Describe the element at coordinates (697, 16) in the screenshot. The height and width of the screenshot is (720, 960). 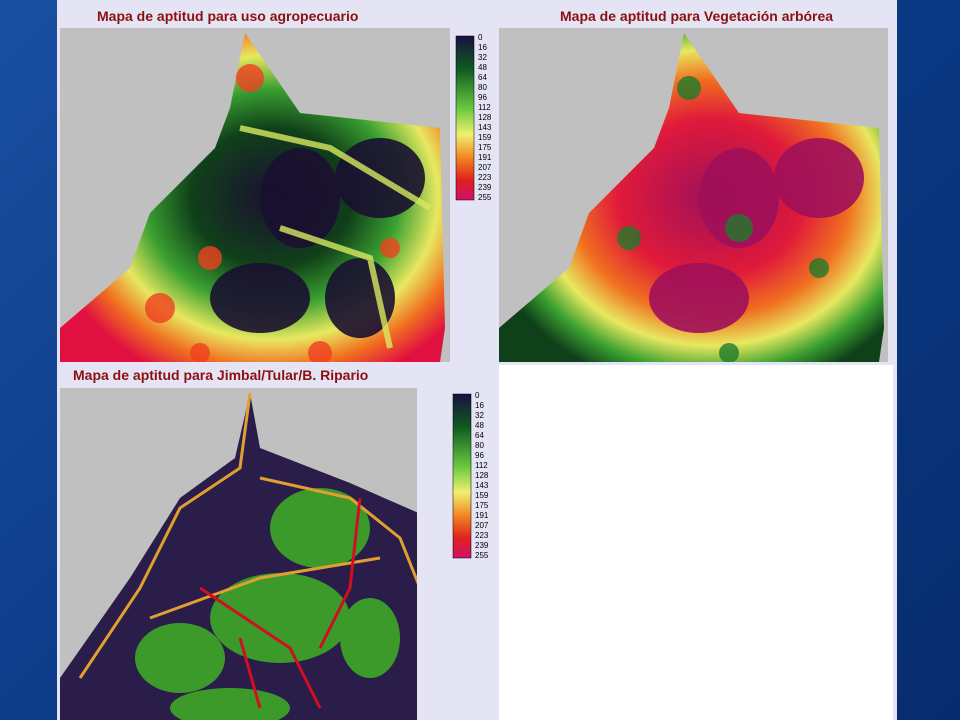
I see `map-title: Mapa de aptitud para Vegetación arbórea` at that location.